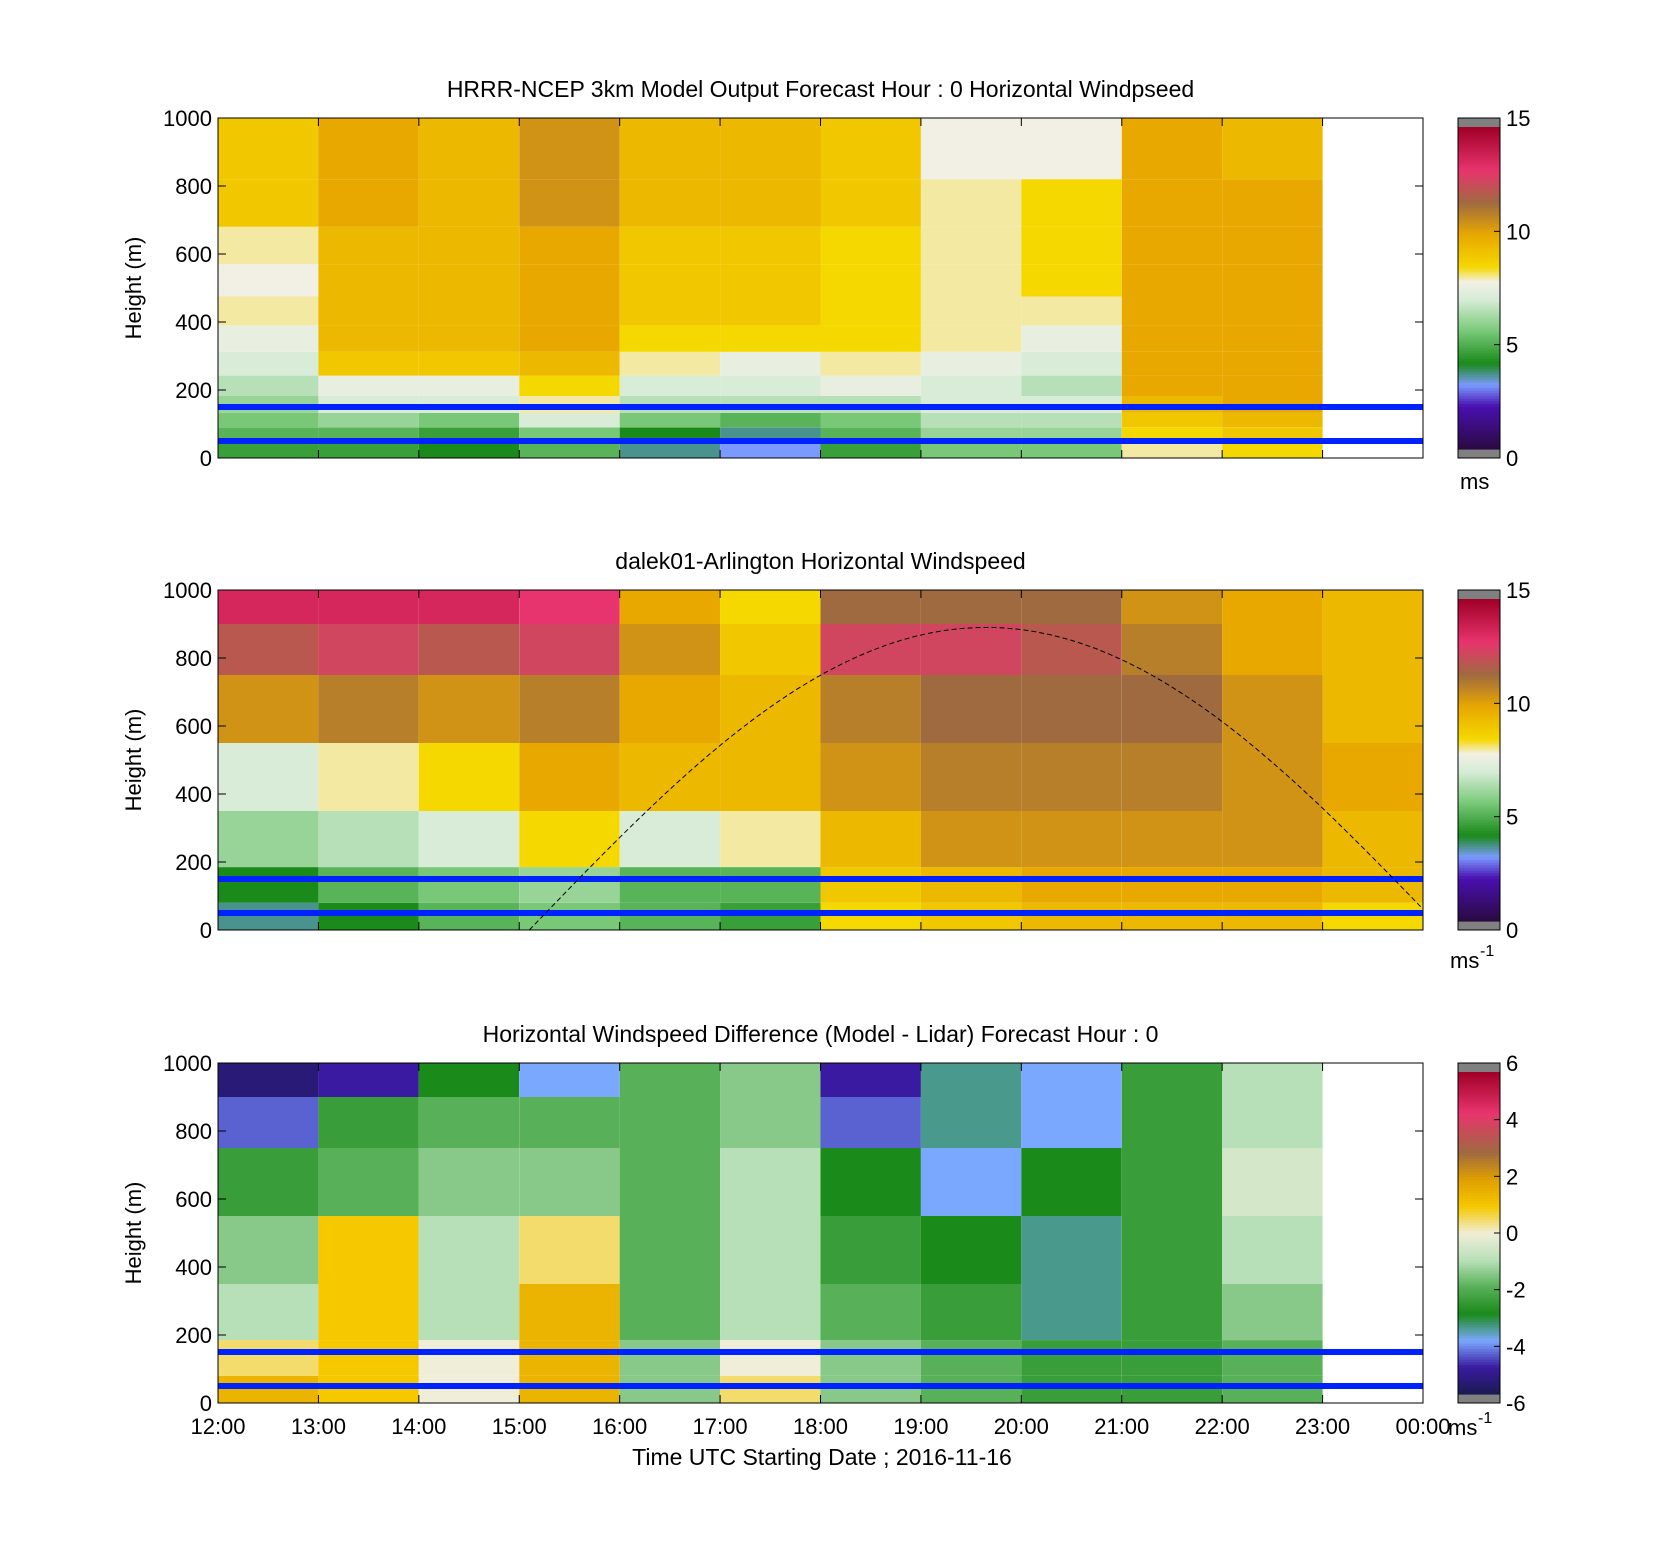 The image size is (1680, 1561). I want to click on colorbar-cap, so click(1479, 453).